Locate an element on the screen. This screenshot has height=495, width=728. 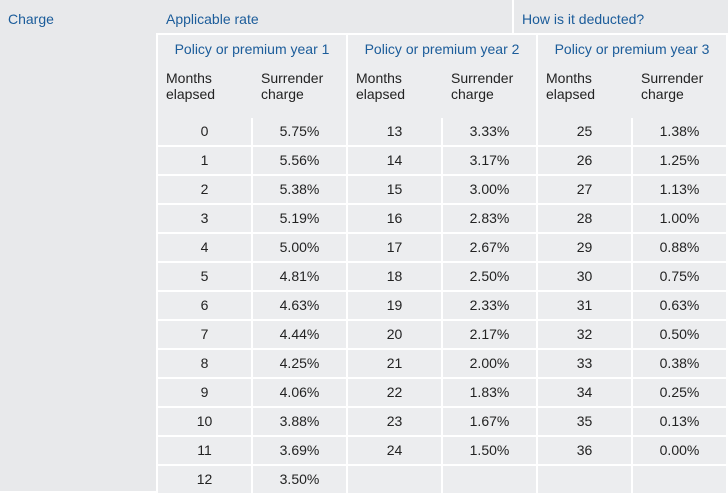
table-row: 36 0.00% is located at coordinates (632, 451).